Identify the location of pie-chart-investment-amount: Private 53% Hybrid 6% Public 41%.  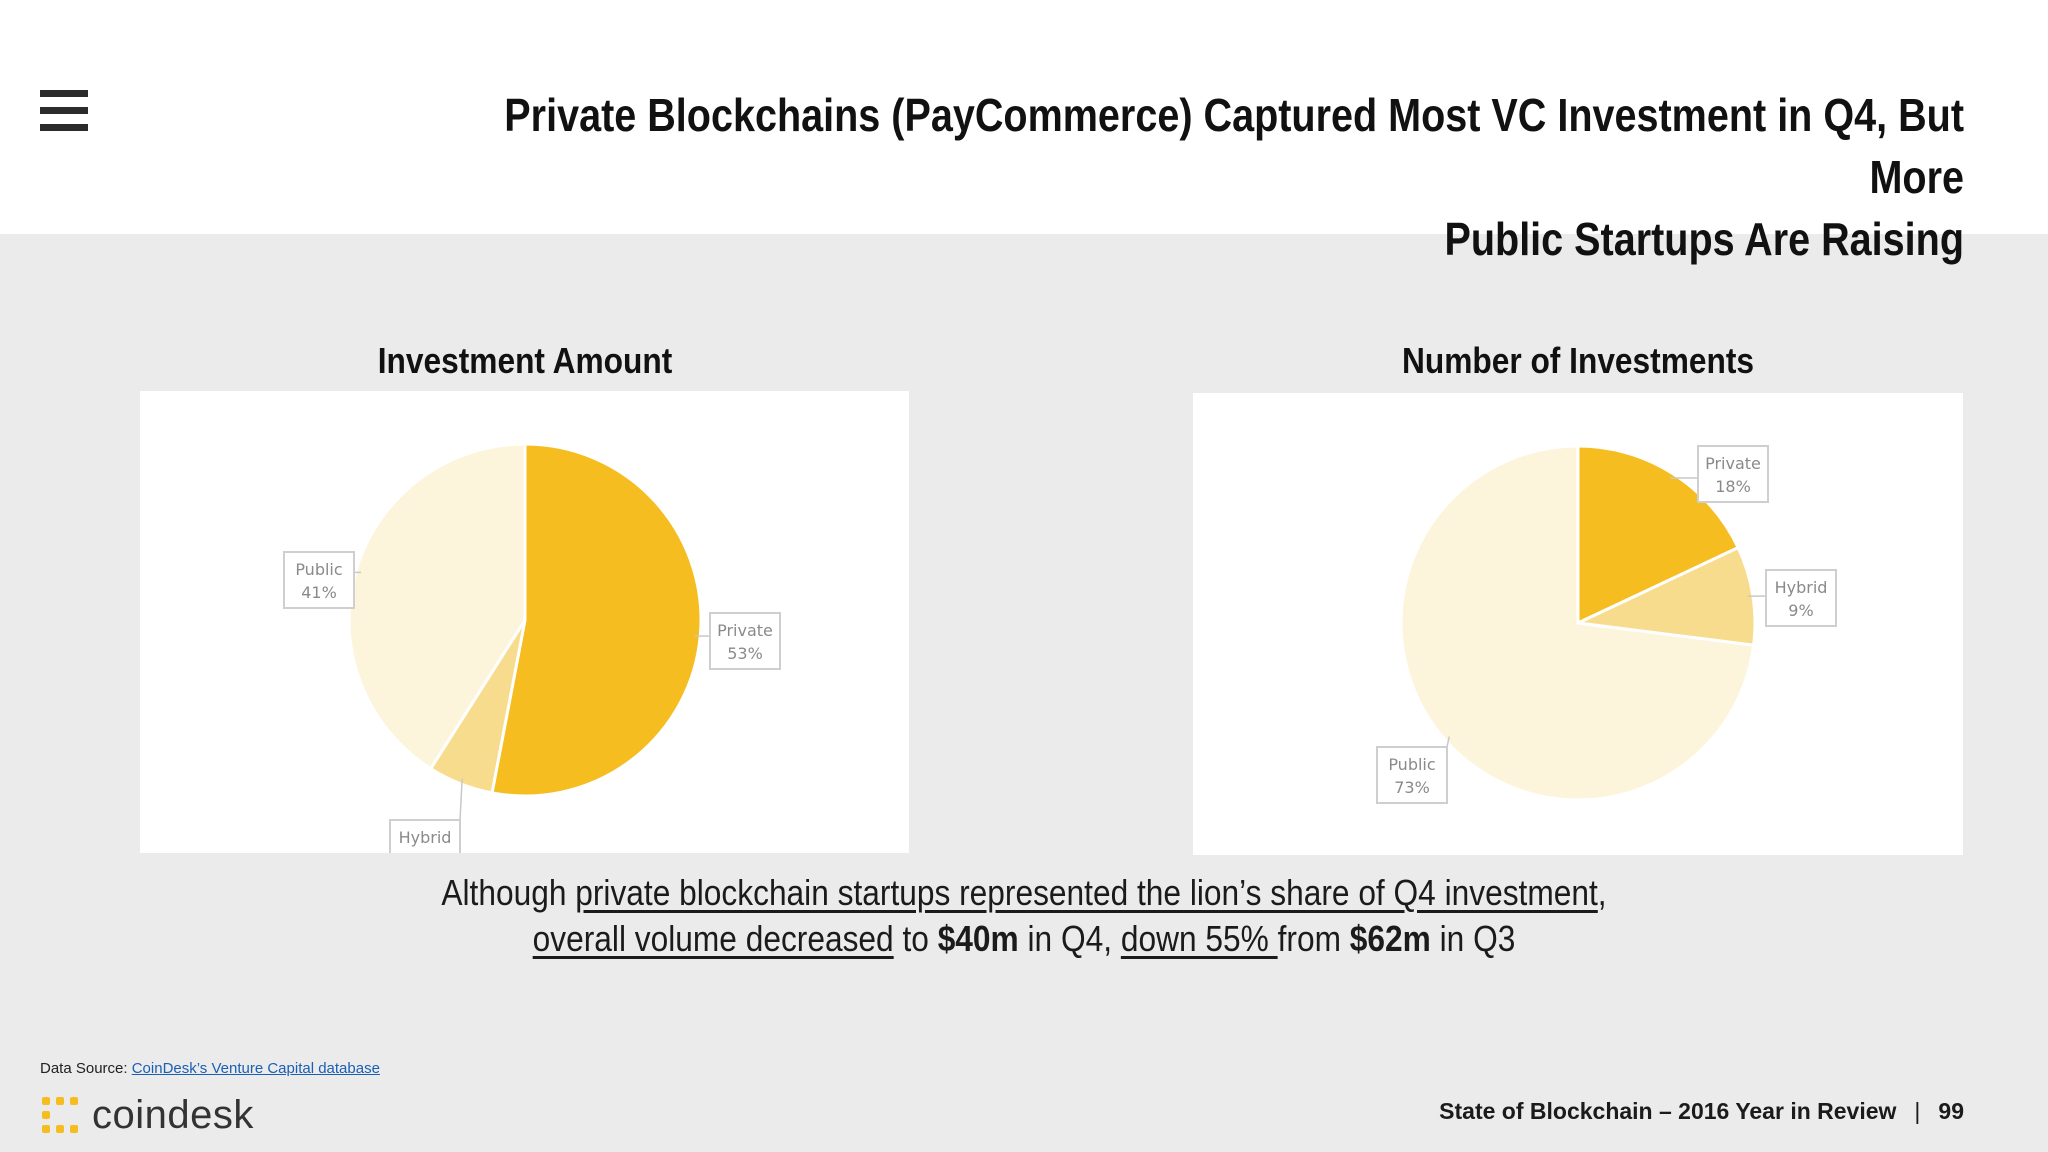
(532, 647).